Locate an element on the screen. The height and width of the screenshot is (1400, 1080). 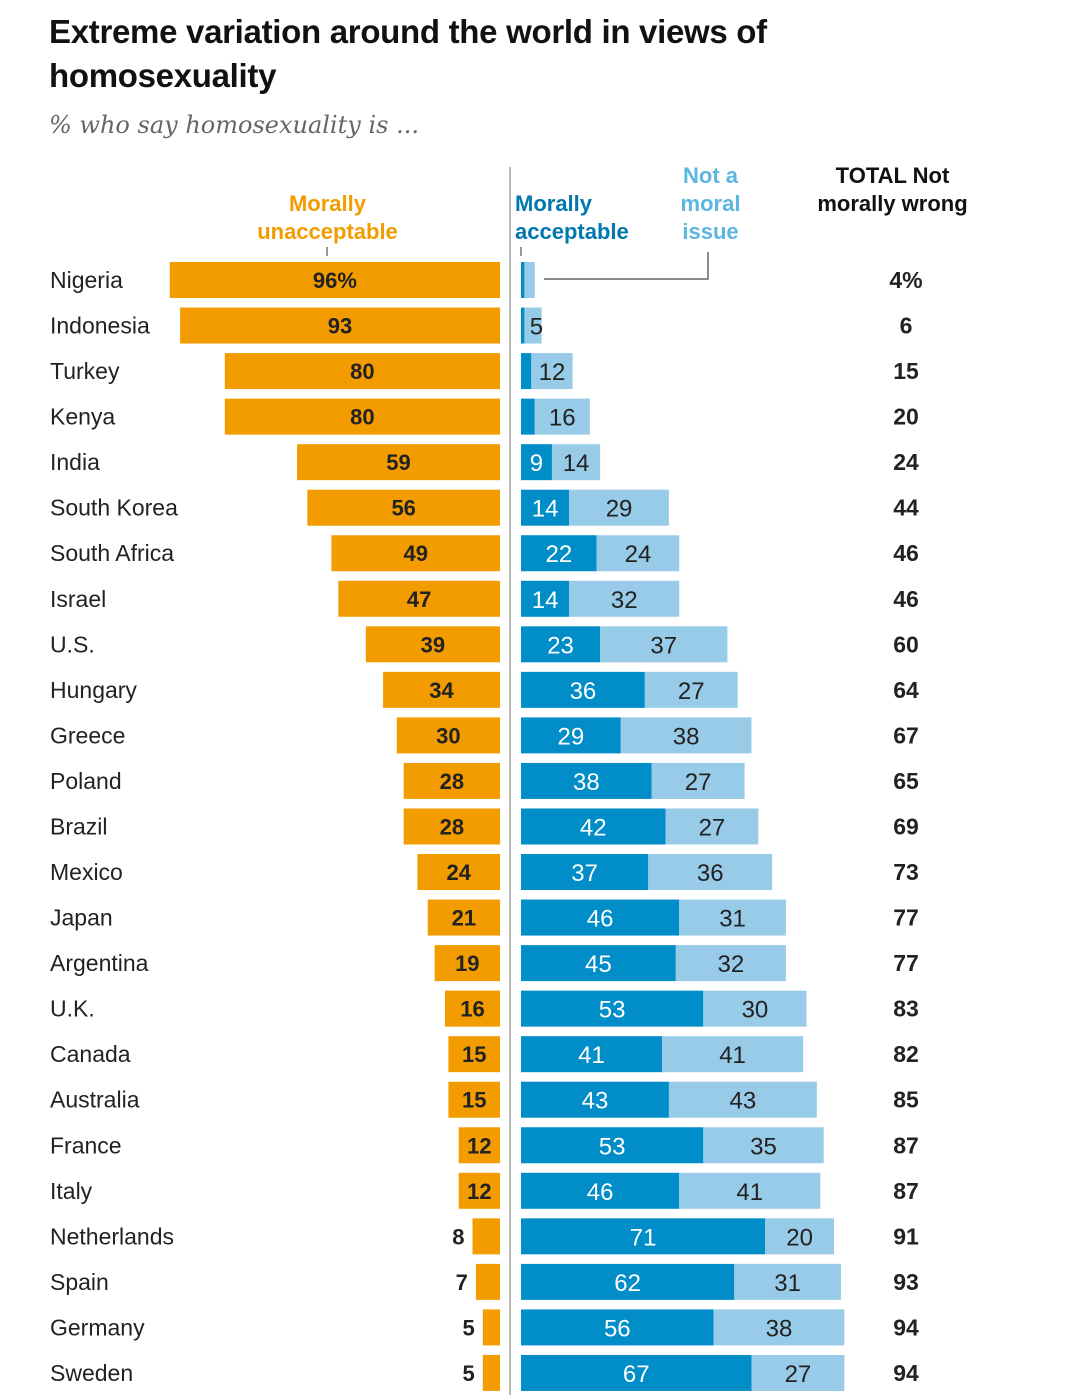
country-label: Argentina is located at coordinates (99, 963).